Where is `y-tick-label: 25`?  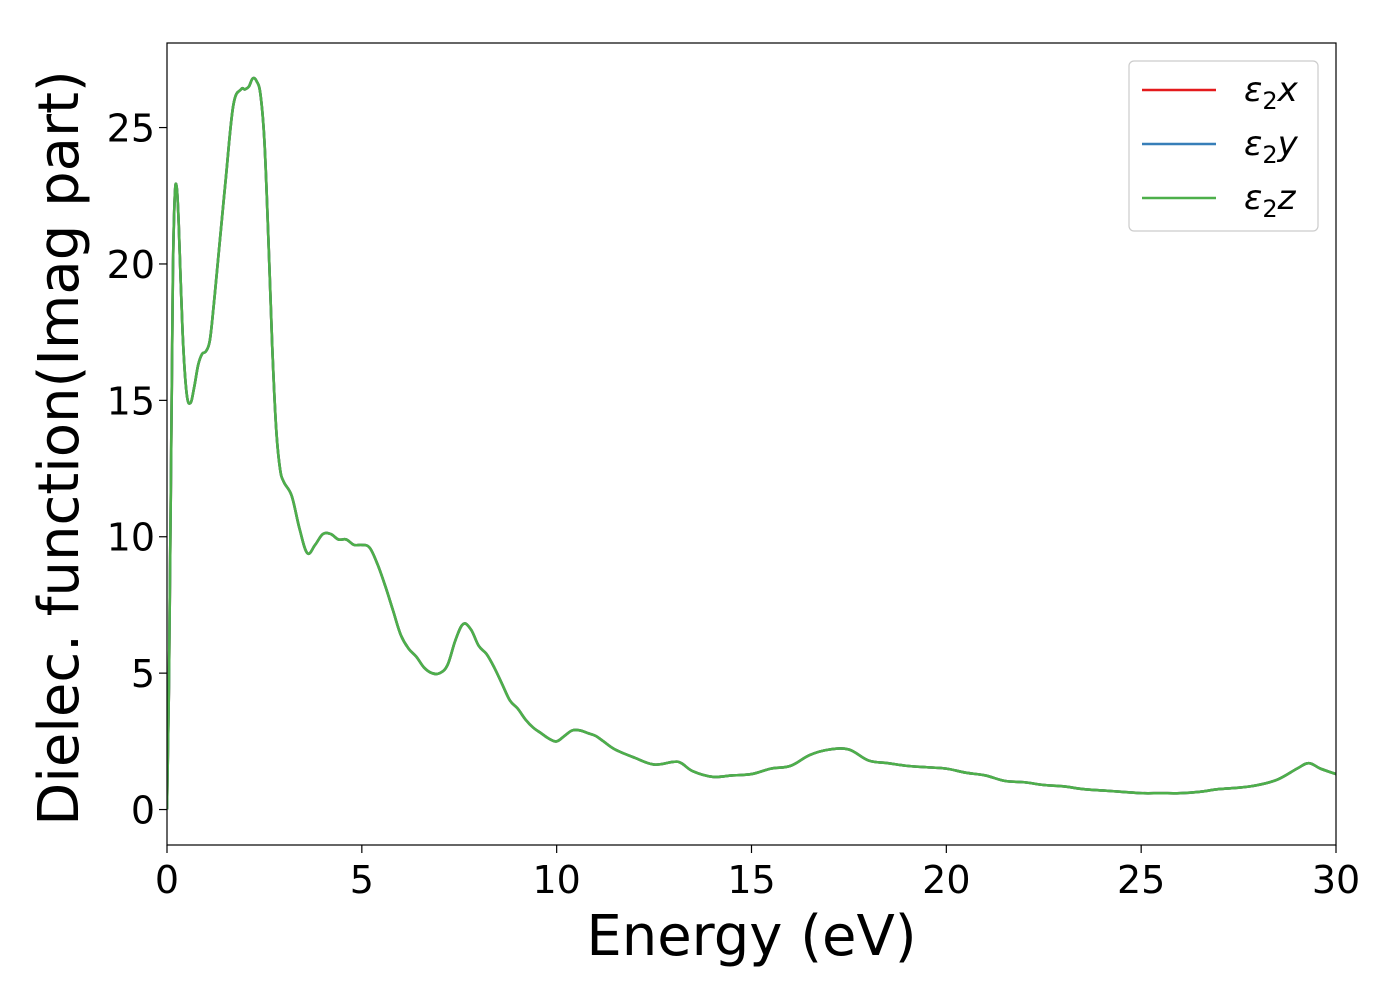
y-tick-label: 25 is located at coordinates (131, 129).